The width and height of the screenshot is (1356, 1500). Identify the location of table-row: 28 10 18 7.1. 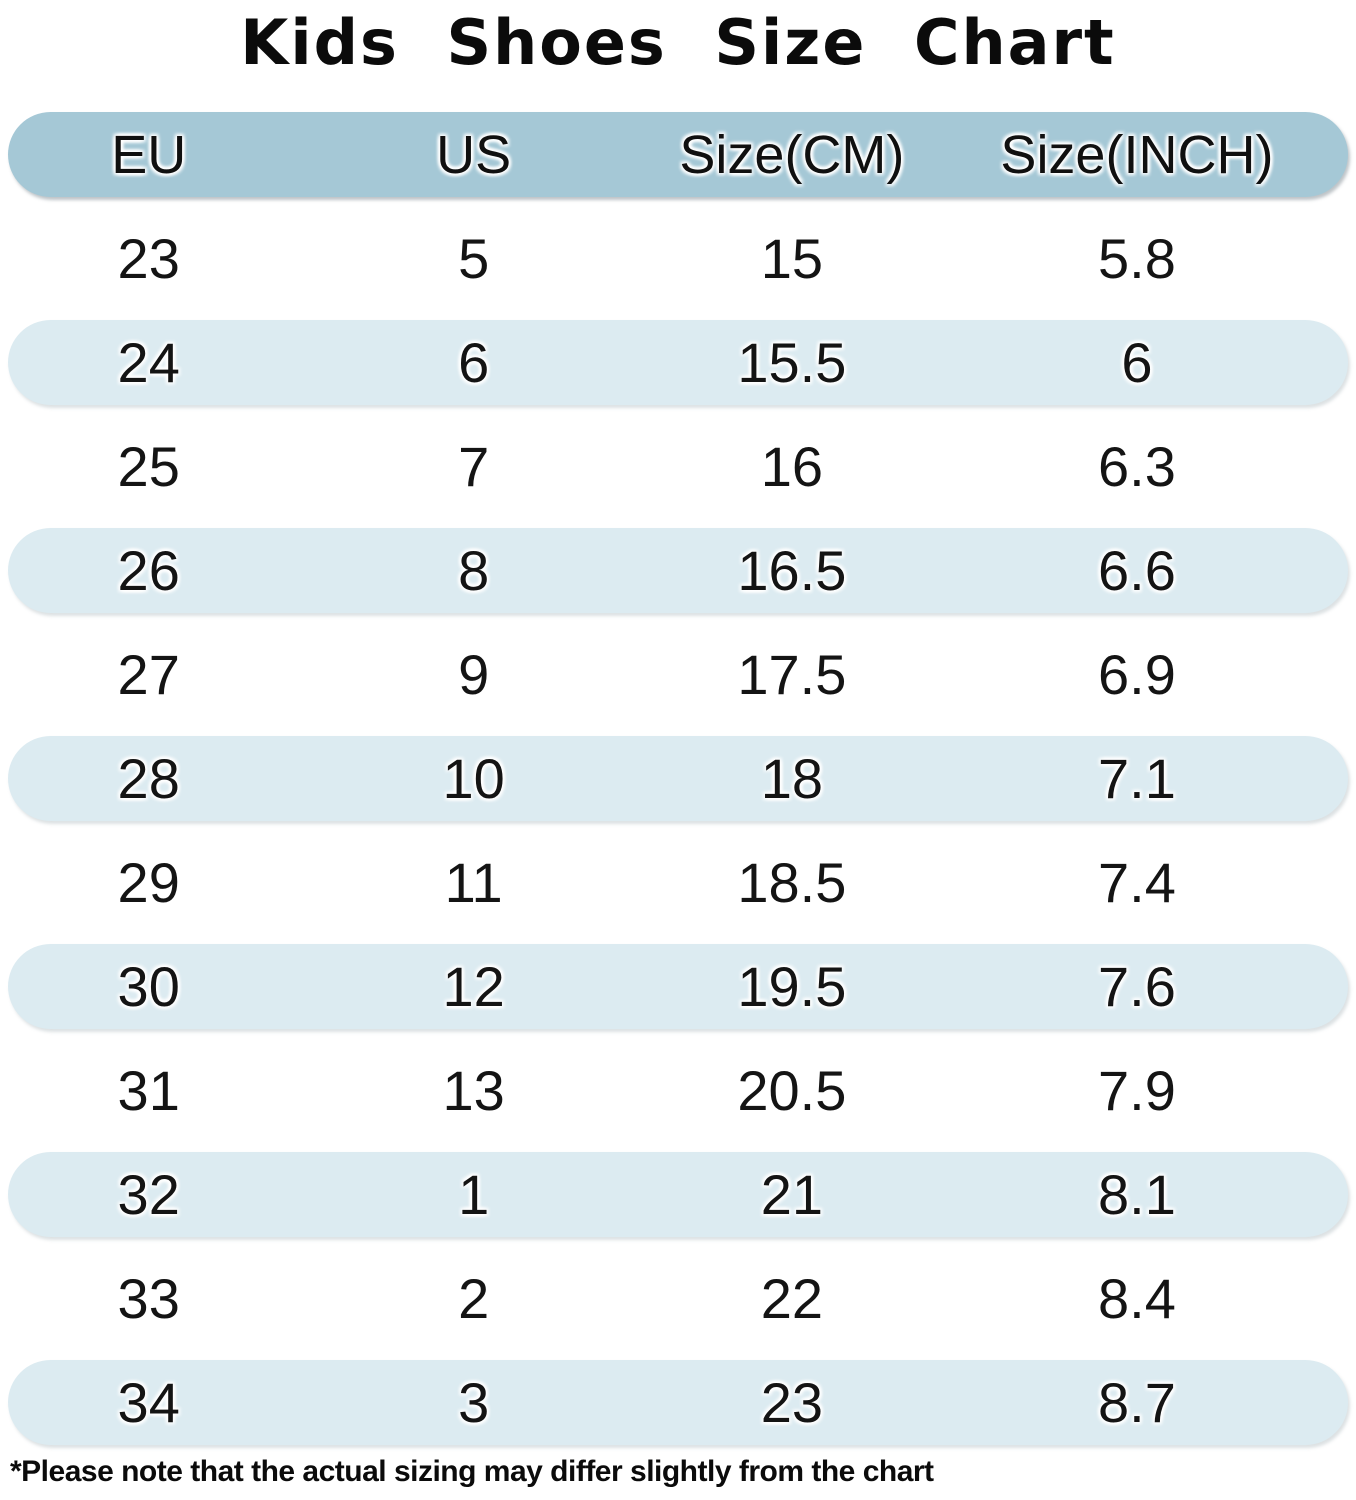
(678, 778).